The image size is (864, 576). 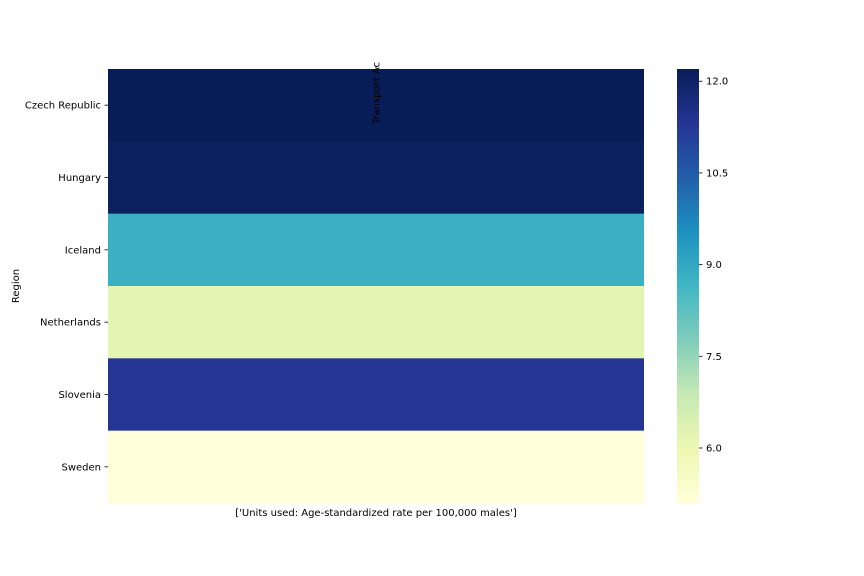 I want to click on column-label: Transport Ac, so click(x=377, y=93).